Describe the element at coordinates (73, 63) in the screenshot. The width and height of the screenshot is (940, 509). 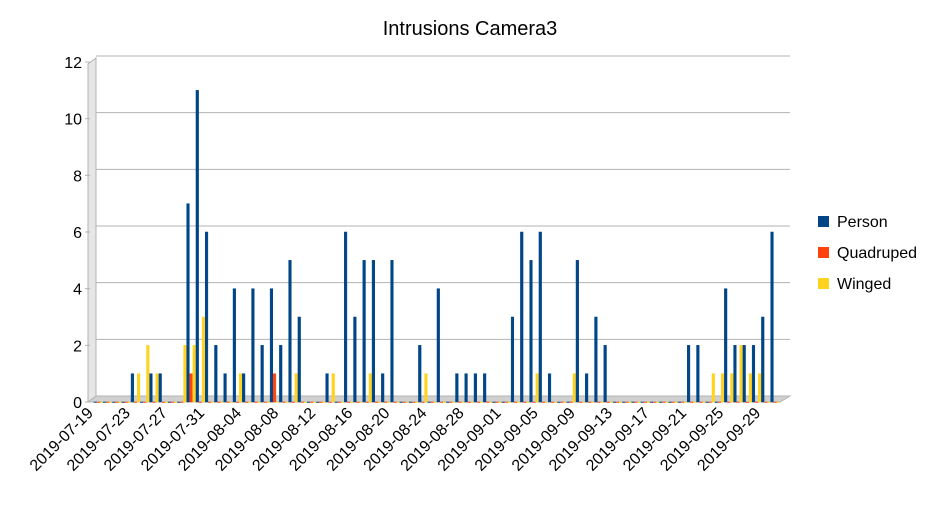
I see `y-tick-label: 12` at that location.